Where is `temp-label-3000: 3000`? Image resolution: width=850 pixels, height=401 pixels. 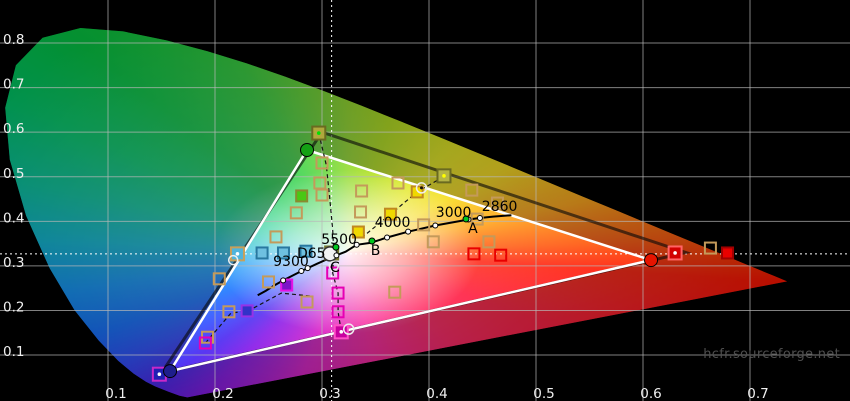 temp-label-3000: 3000 is located at coordinates (454, 213).